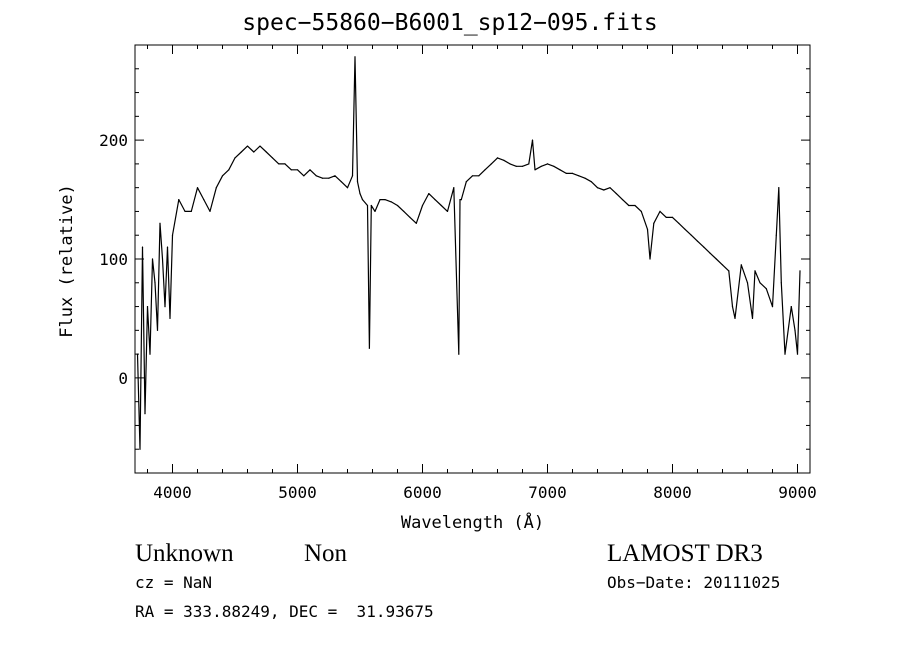  I want to click on y-tick-label: 0, so click(123, 378).